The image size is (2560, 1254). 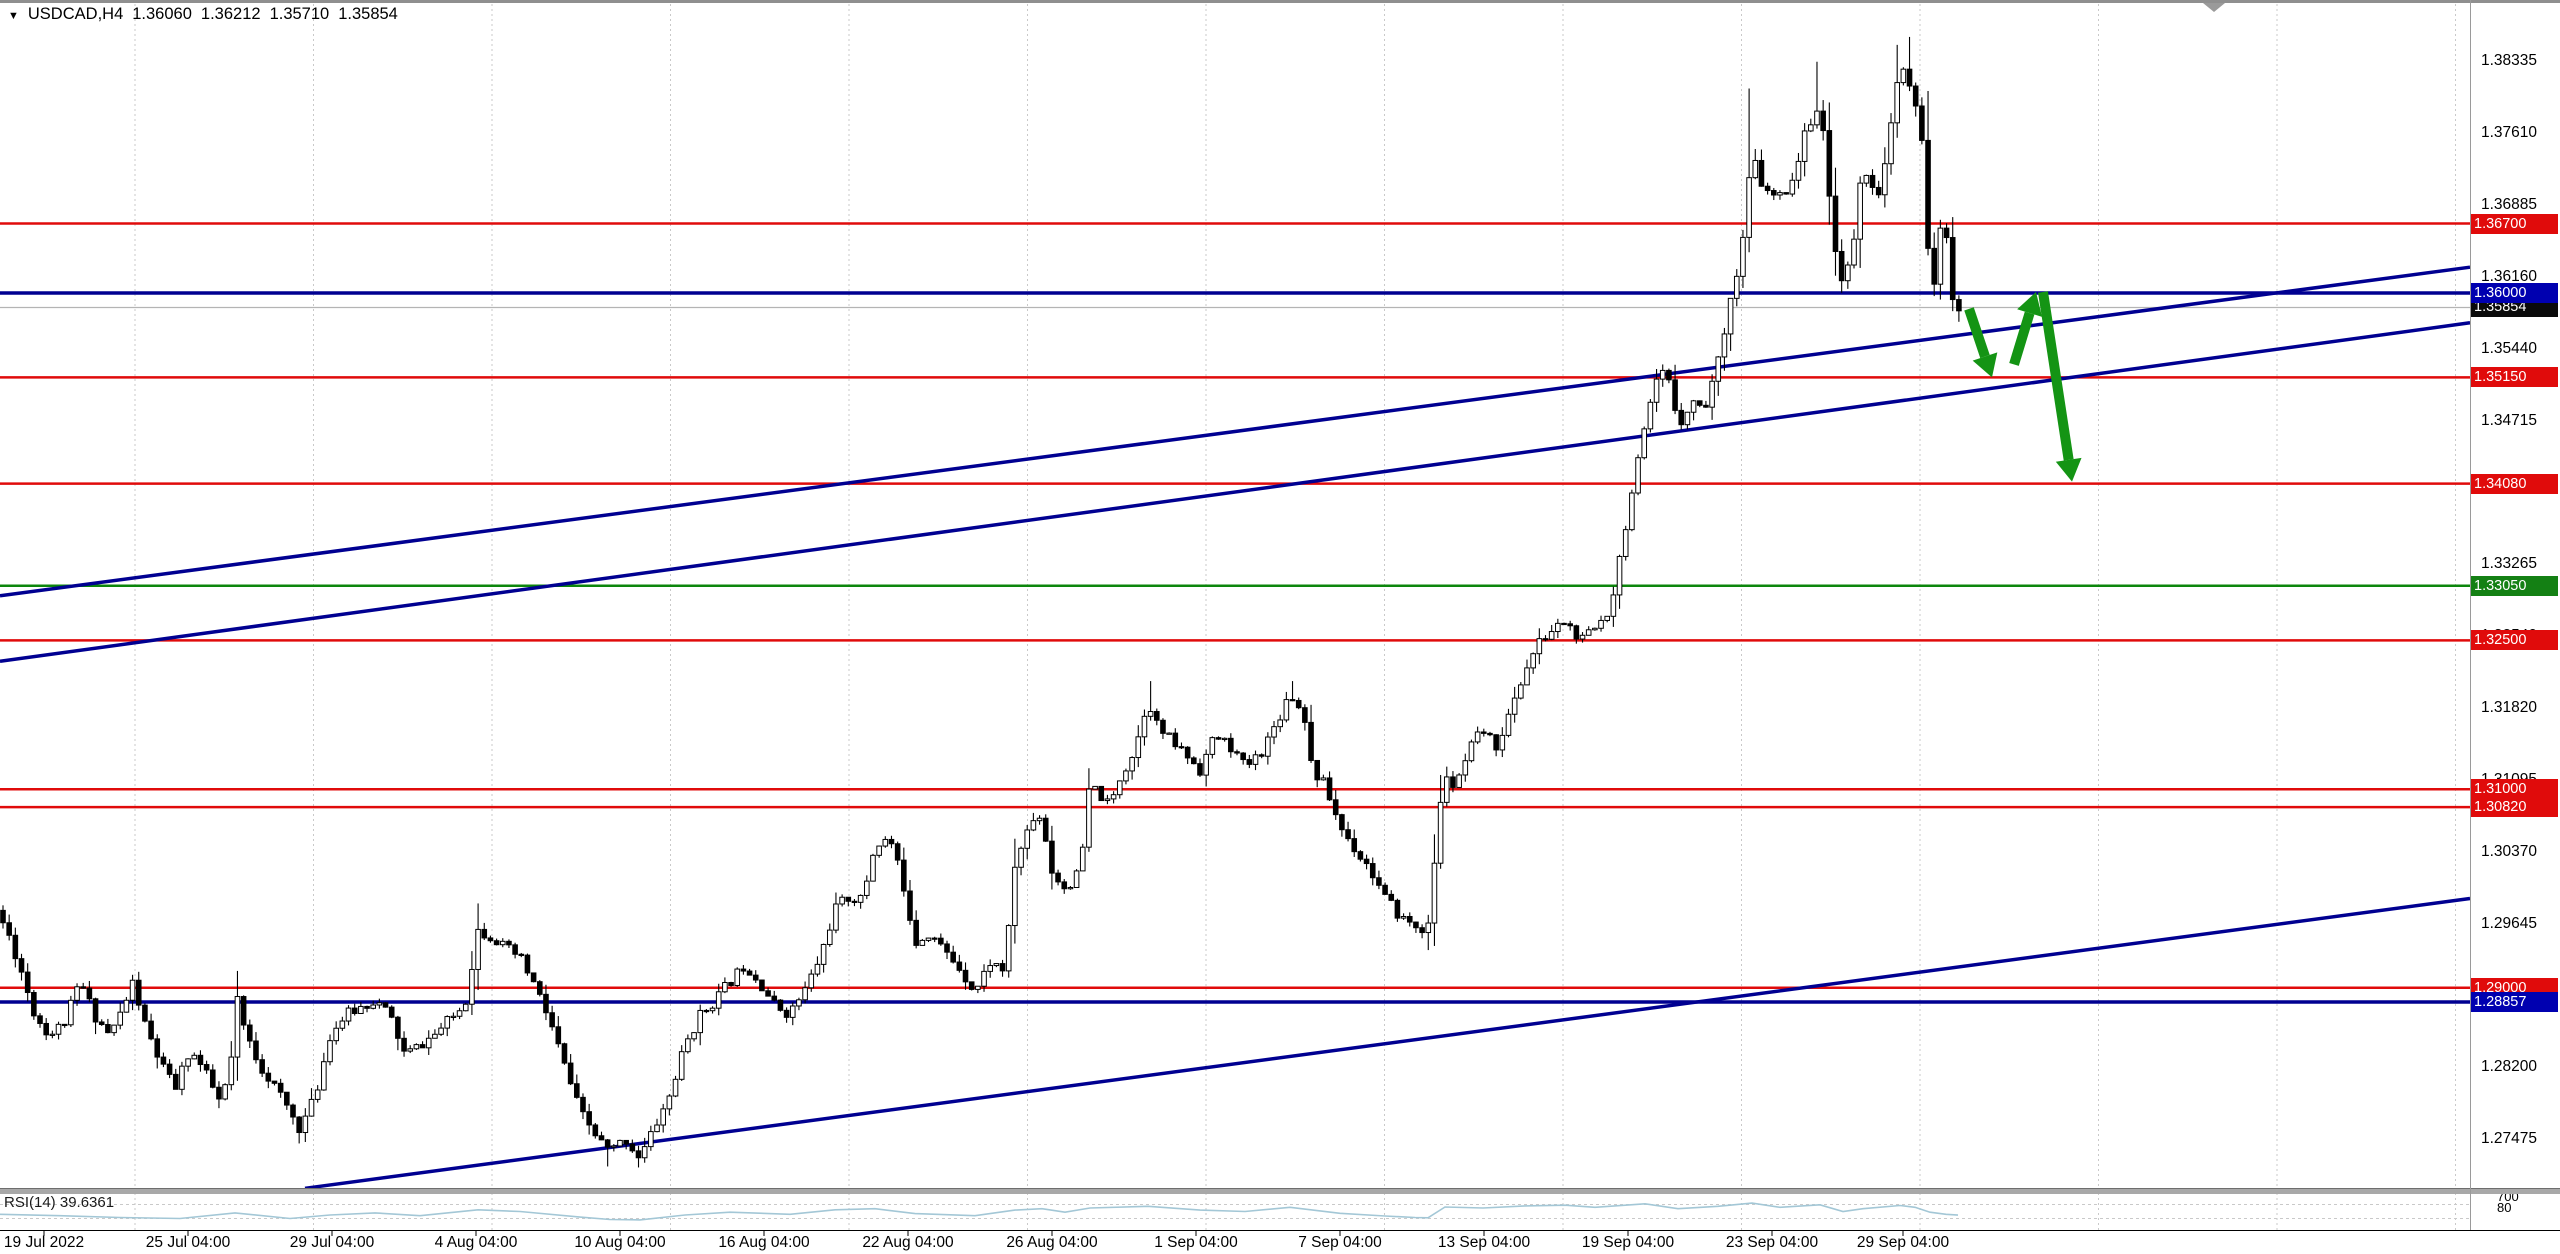 I want to click on date-tick-label: 1 Sep 04:00, so click(x=1196, y=1242).